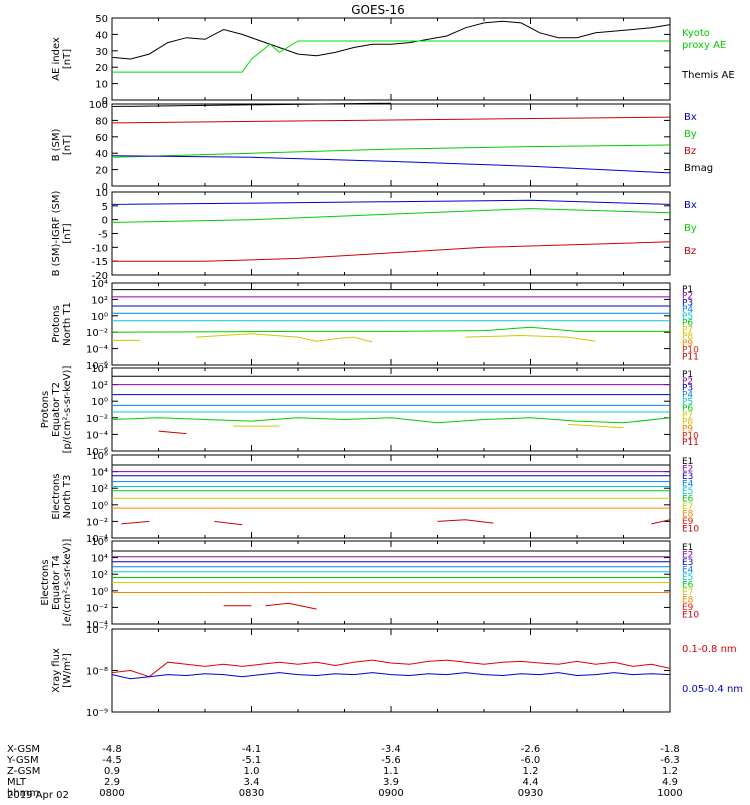  What do you see at coordinates (391, 233) in the screenshot?
I see `bigrf-frame` at bounding box center [391, 233].